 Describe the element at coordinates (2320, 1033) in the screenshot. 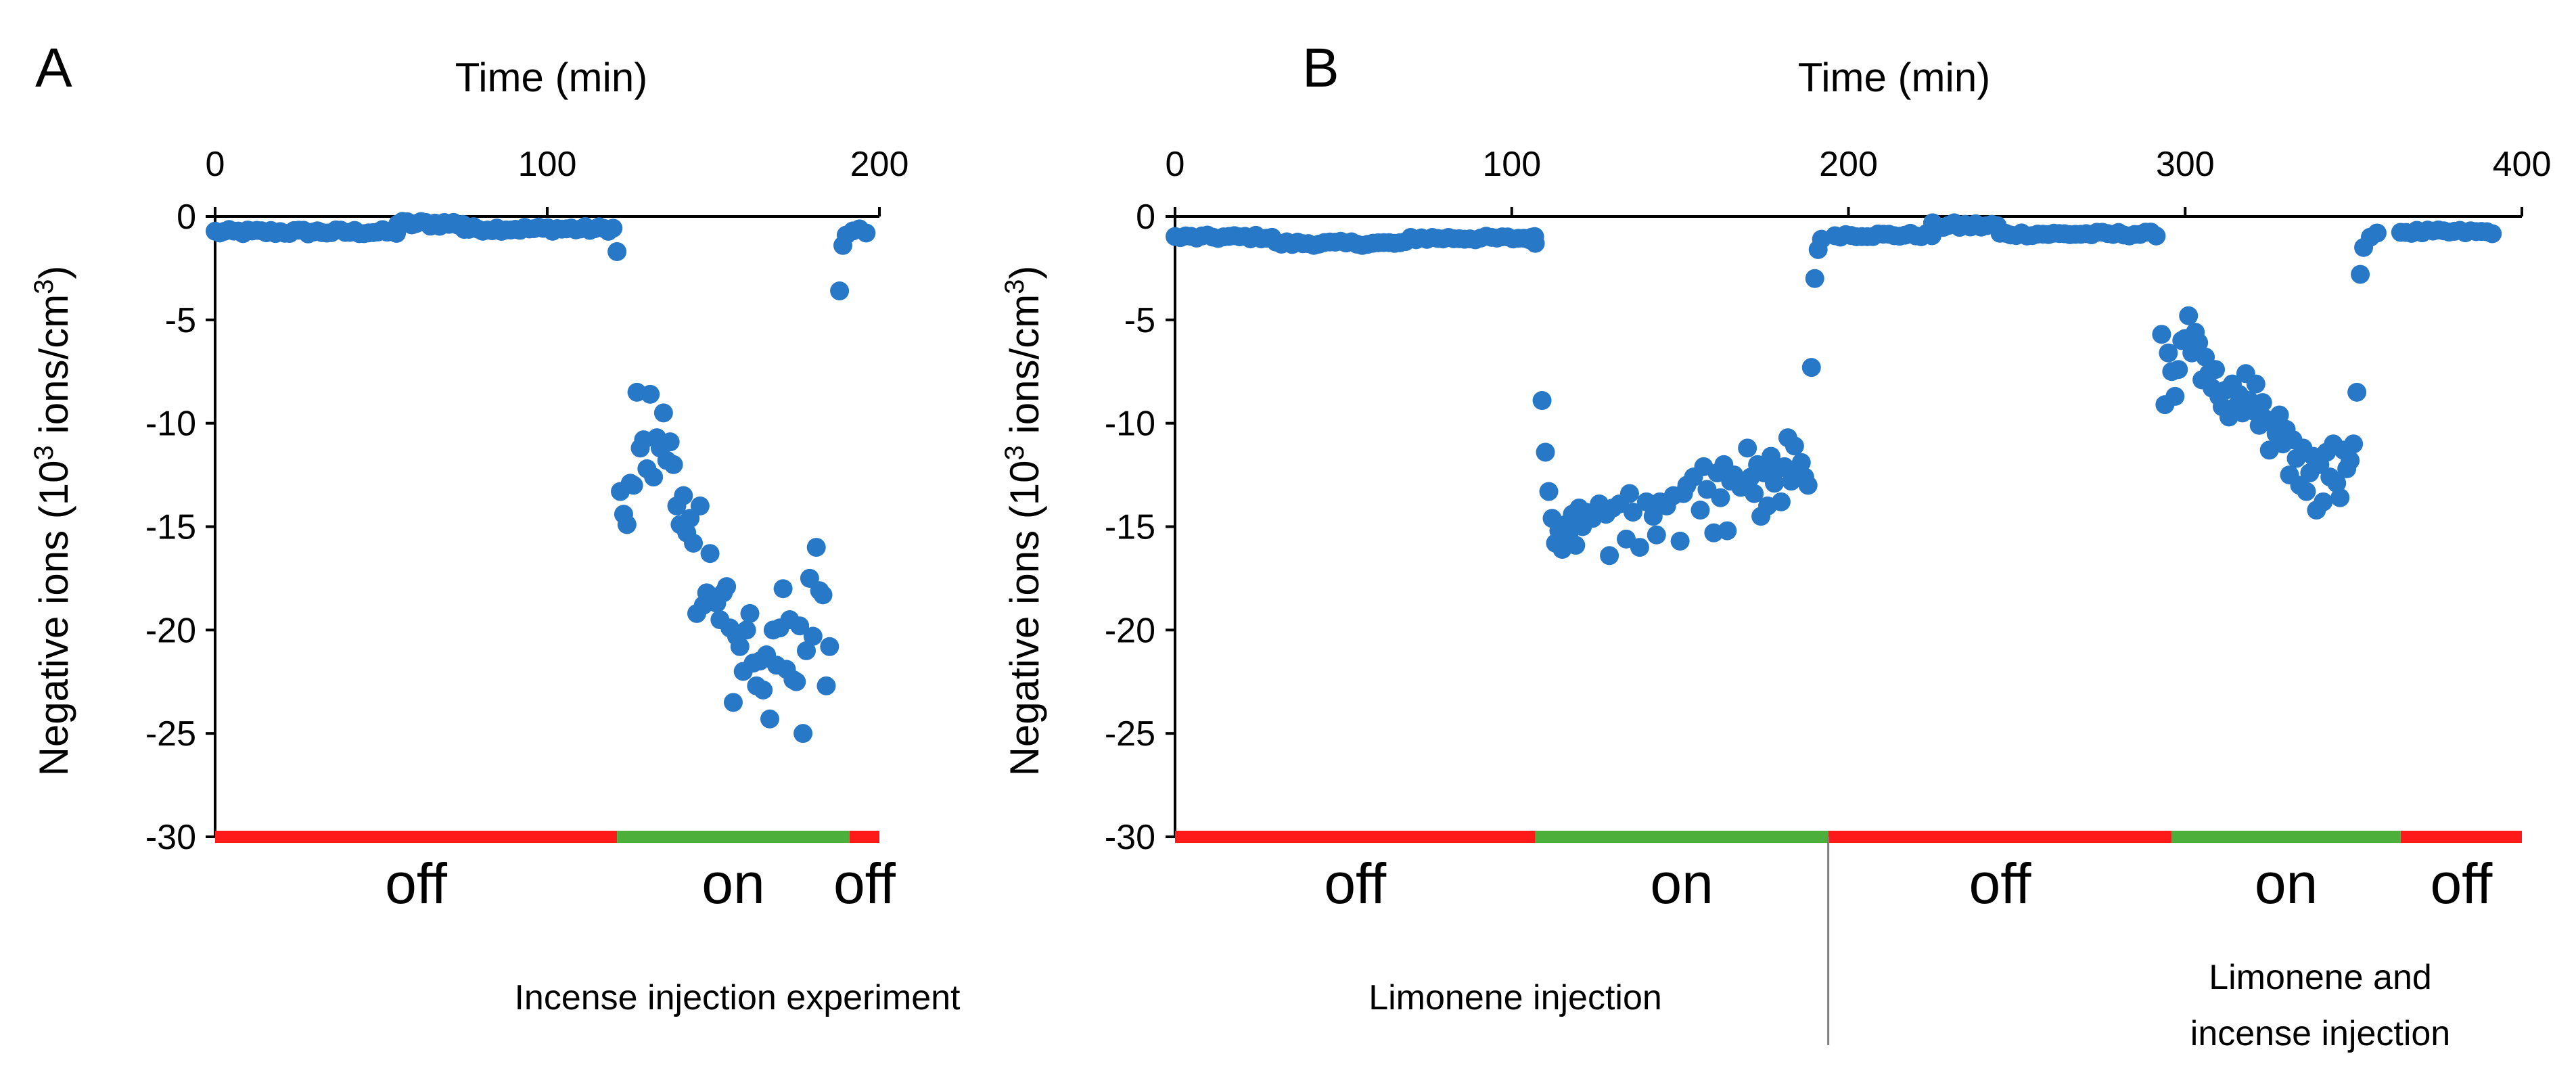

I see `panel-b-caption-3: incense injection` at that location.